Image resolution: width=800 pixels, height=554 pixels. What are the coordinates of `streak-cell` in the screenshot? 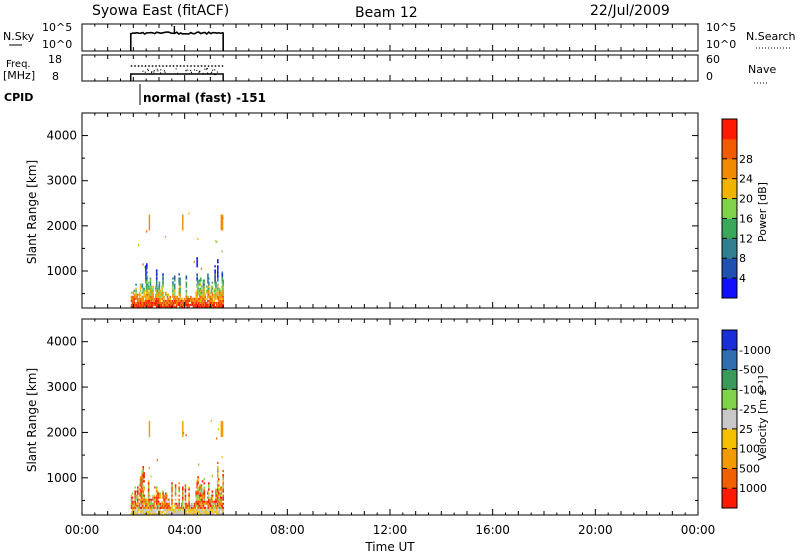 It's located at (222, 429).